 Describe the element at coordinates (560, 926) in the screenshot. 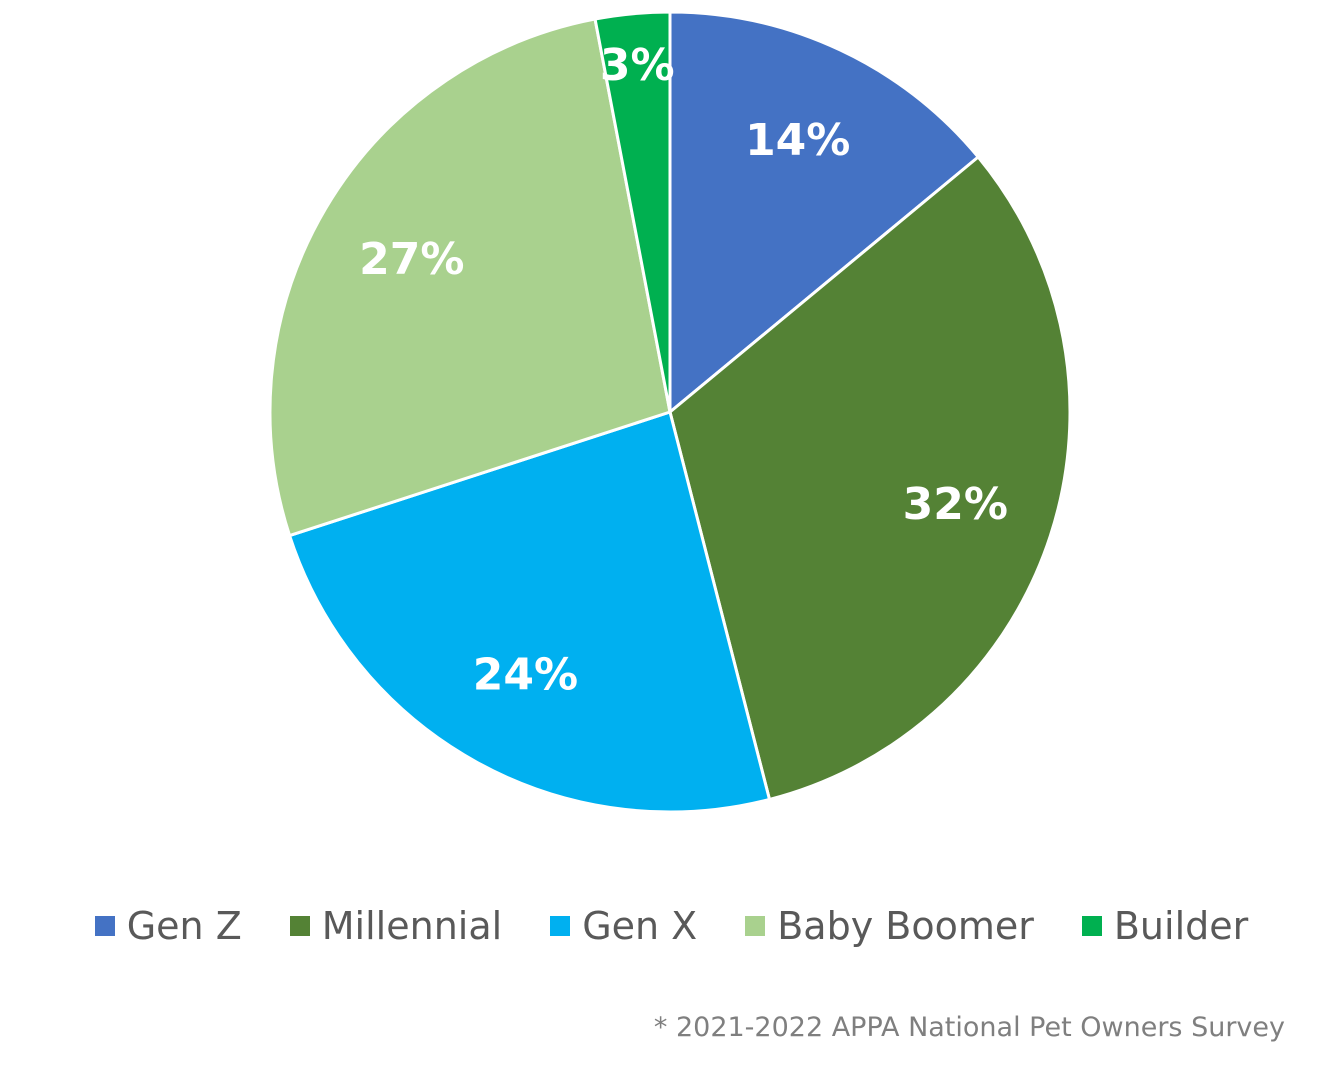

I see `legend-swatch-gen-x` at that location.